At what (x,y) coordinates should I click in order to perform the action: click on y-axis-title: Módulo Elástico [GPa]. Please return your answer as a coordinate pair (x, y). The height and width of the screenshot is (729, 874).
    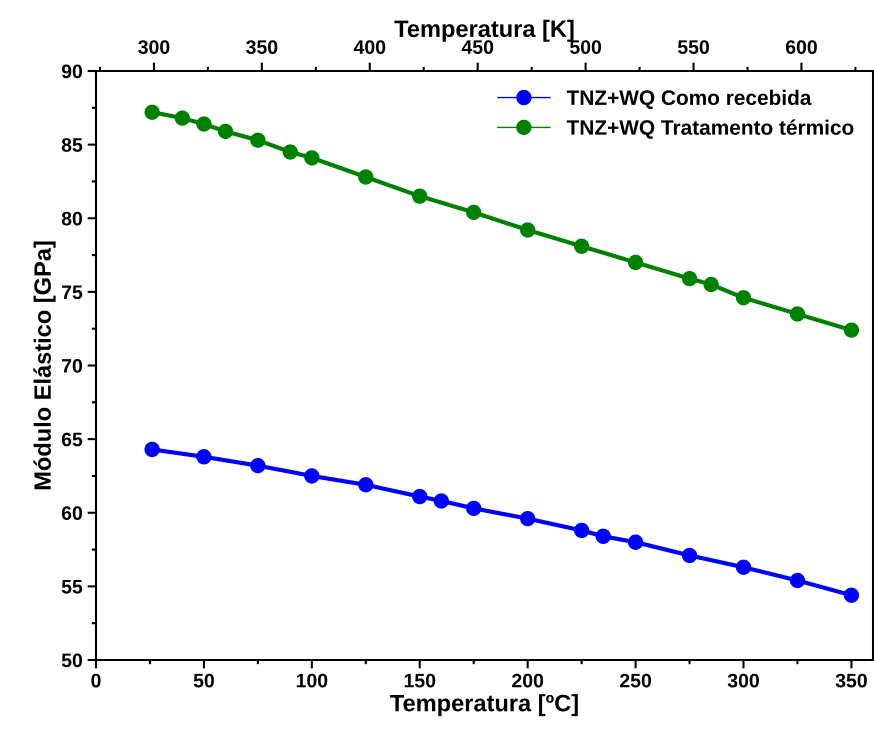
    Looking at the image, I should click on (44, 366).